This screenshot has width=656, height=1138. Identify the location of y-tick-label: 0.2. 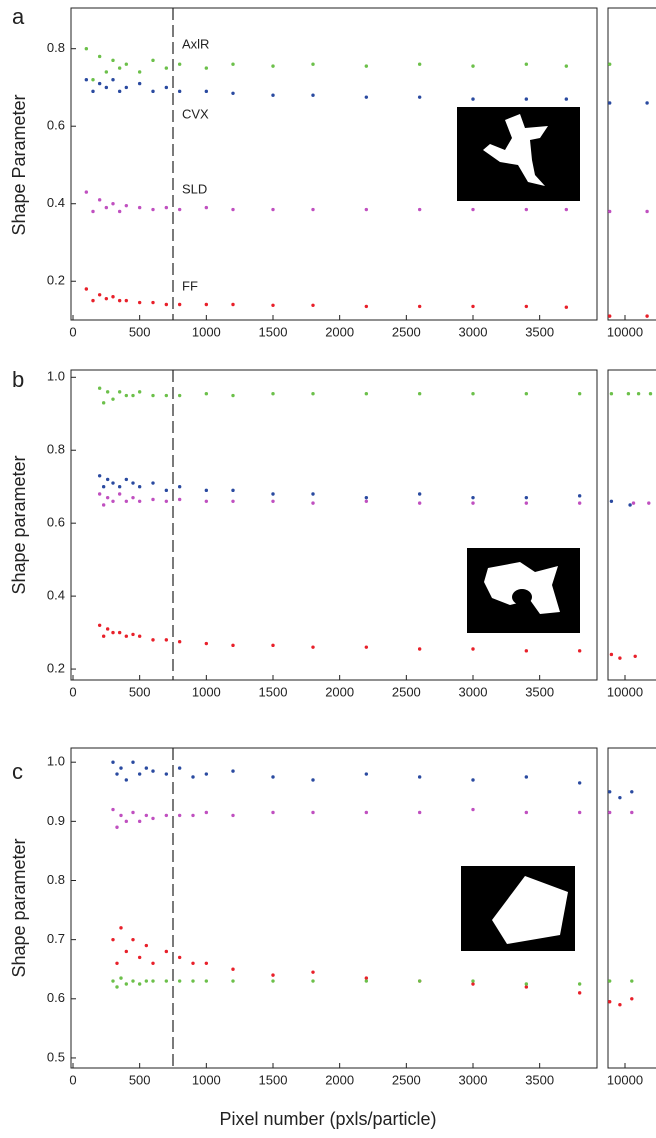
(56, 667).